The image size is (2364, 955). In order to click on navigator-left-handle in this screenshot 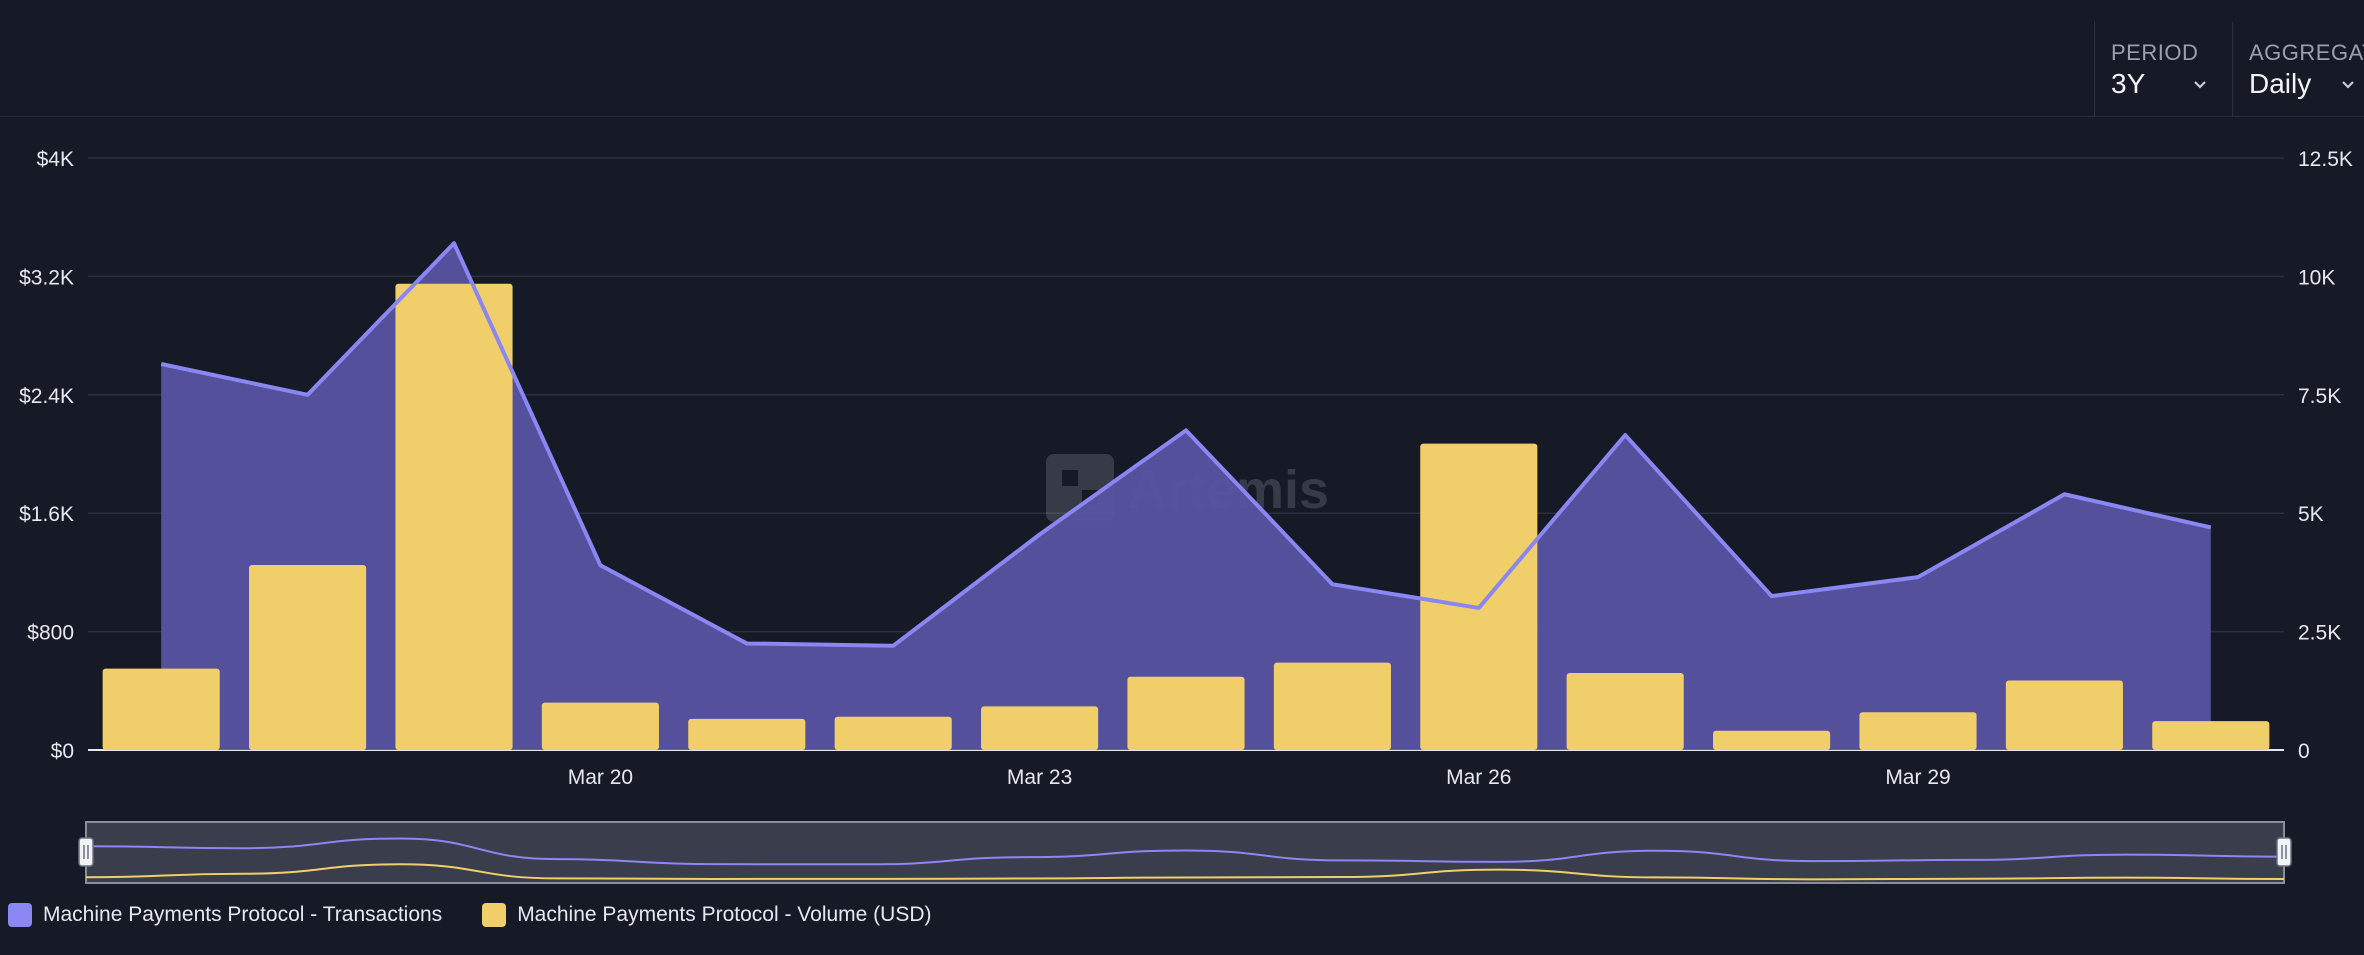, I will do `click(86, 852)`.